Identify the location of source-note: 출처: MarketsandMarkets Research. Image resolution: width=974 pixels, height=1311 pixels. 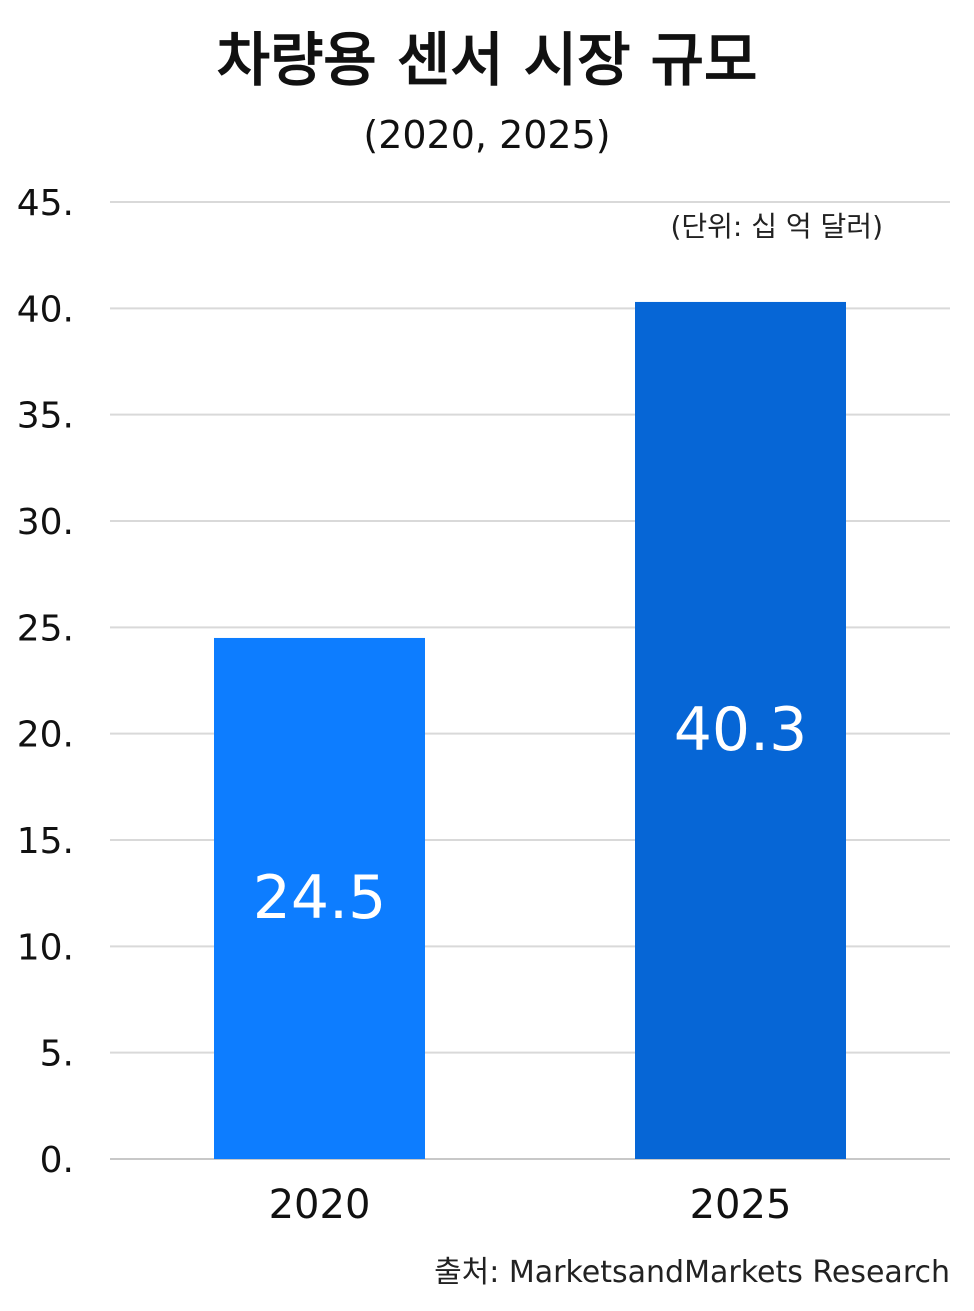
(692, 1272).